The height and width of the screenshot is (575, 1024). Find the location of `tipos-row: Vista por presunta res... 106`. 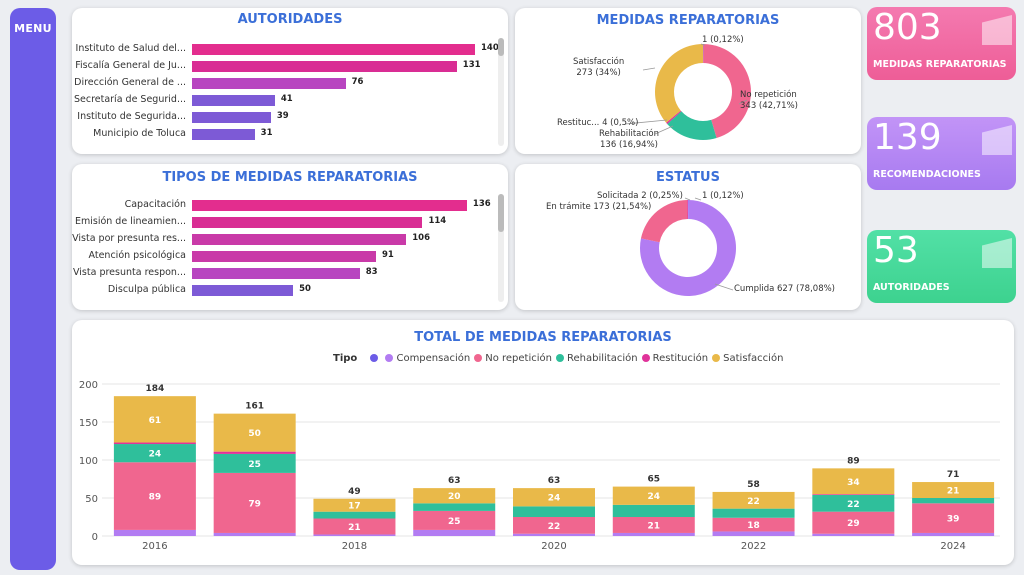

tipos-row: Vista por presunta res... 106 is located at coordinates (282, 240).